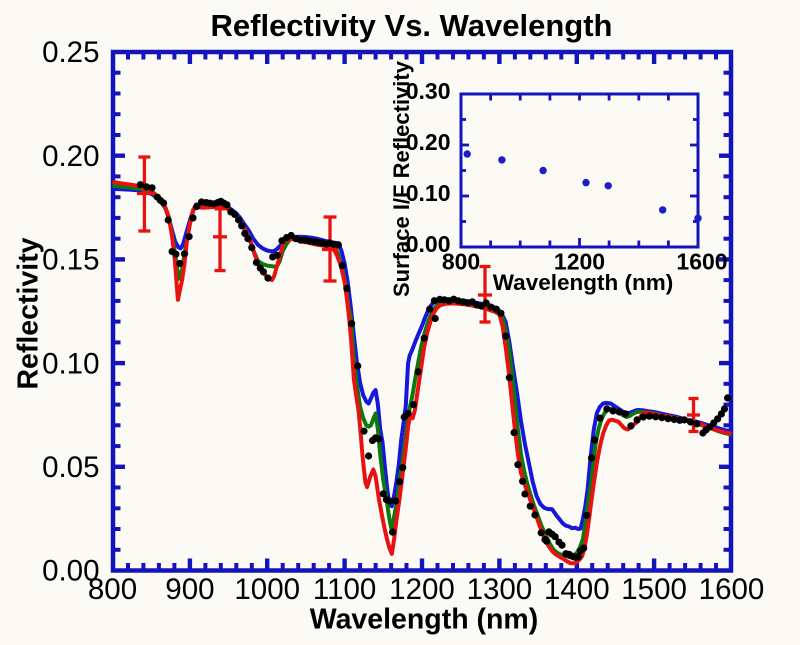  Describe the element at coordinates (401, 178) in the screenshot. I see `svg-text: Surface I/F Reflectivity` at that location.